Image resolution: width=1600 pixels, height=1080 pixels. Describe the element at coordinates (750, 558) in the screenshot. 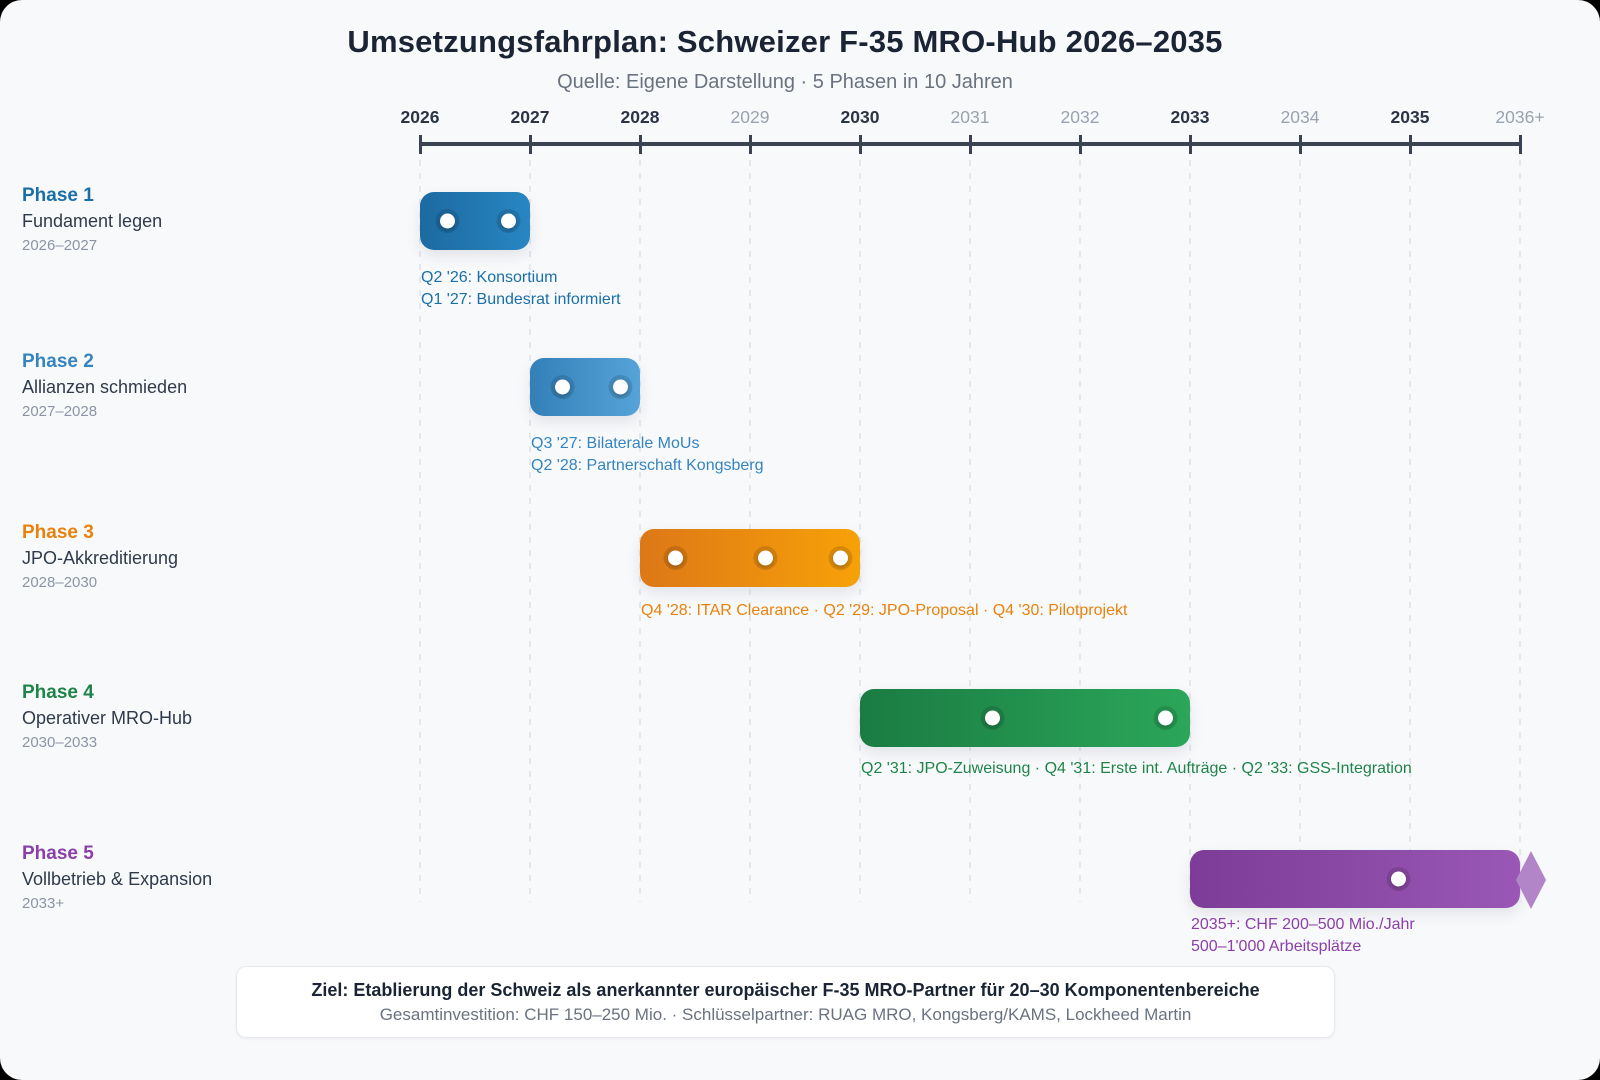

I see `phase-3-bar` at that location.